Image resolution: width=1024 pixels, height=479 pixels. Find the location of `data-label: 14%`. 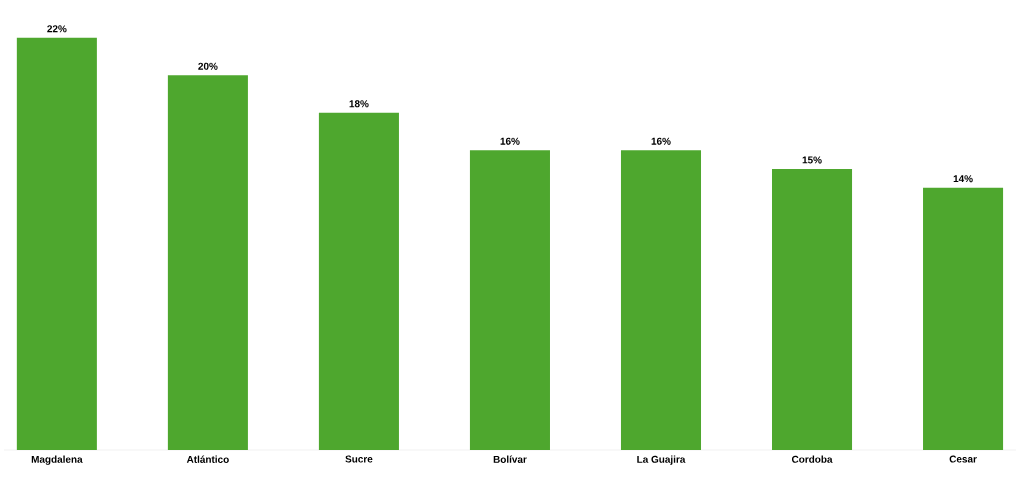

data-label: 14% is located at coordinates (963, 179).